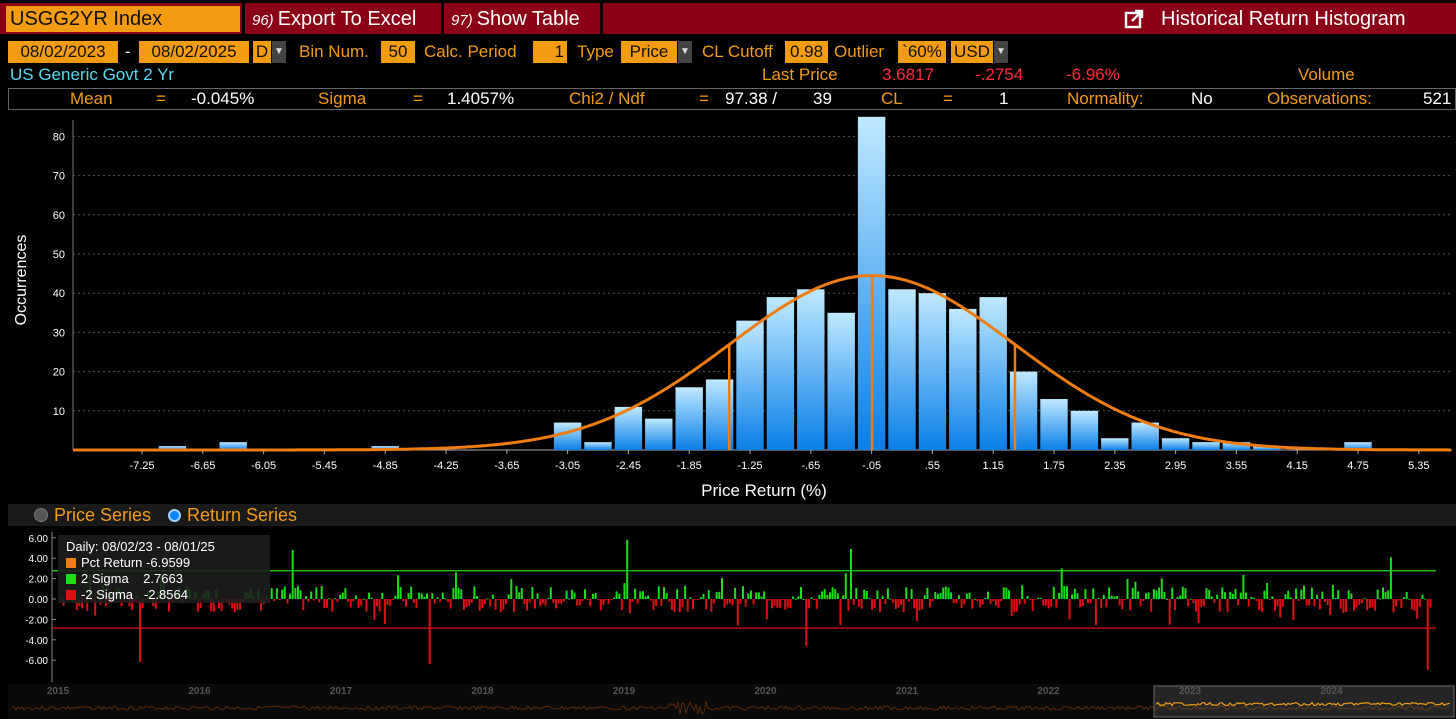  I want to click on cl-cutoff-input: 0.98, so click(806, 52).